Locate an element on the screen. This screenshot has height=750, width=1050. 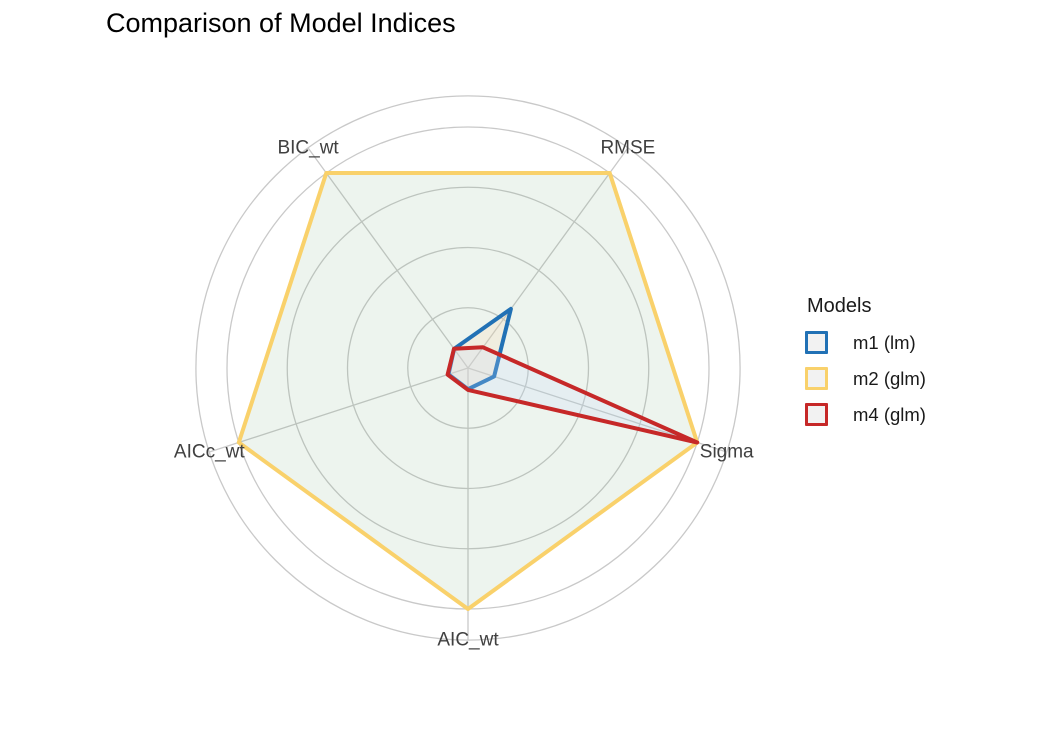
plot-title: Comparison of Model Indices is located at coordinates (281, 23).